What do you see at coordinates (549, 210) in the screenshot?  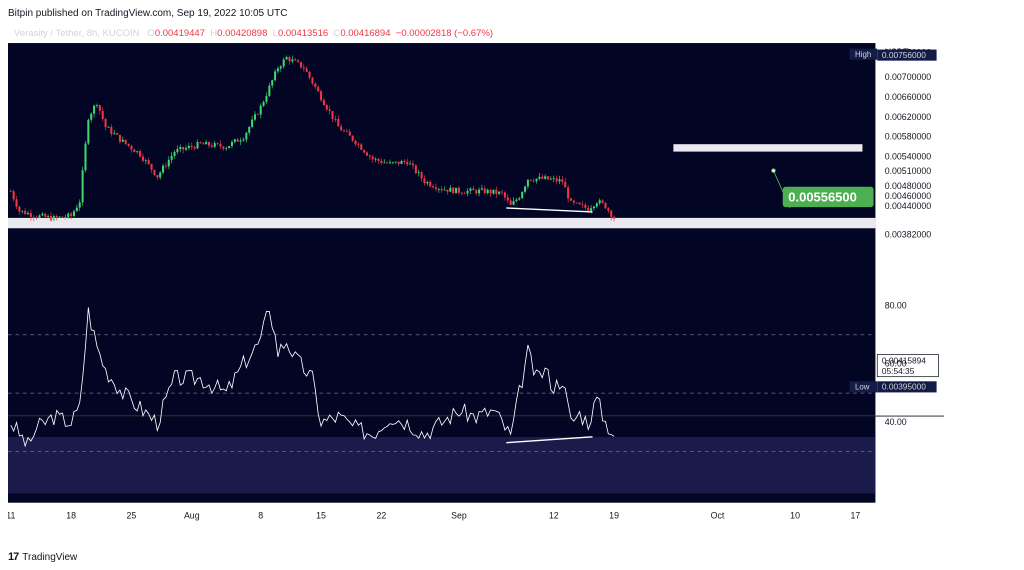 I see `price-divergence-line` at bounding box center [549, 210].